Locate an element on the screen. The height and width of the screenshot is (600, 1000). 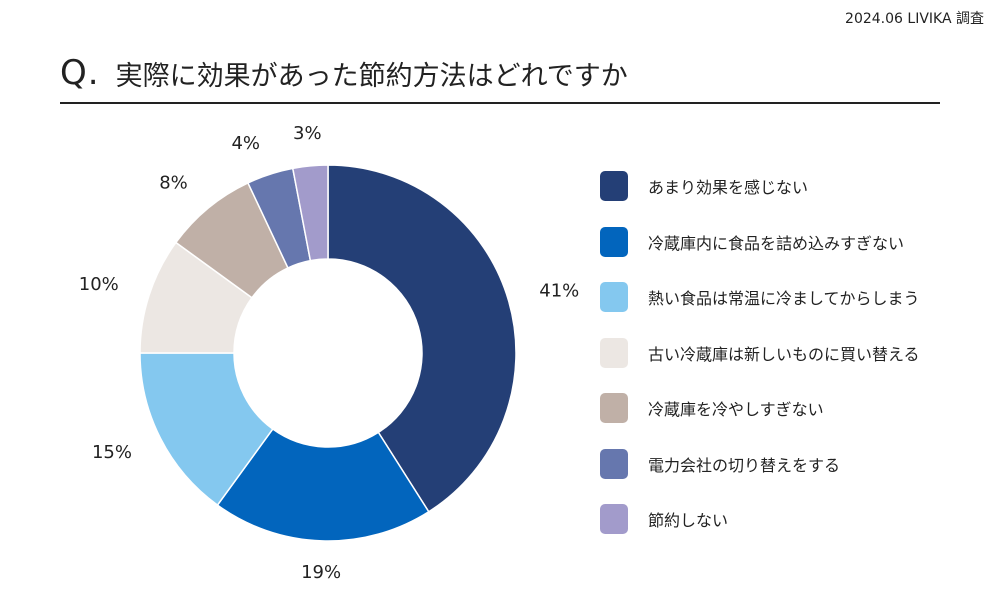
legend-item-5: 冷蔵庫を冷やしすぎない is located at coordinates (795, 408).